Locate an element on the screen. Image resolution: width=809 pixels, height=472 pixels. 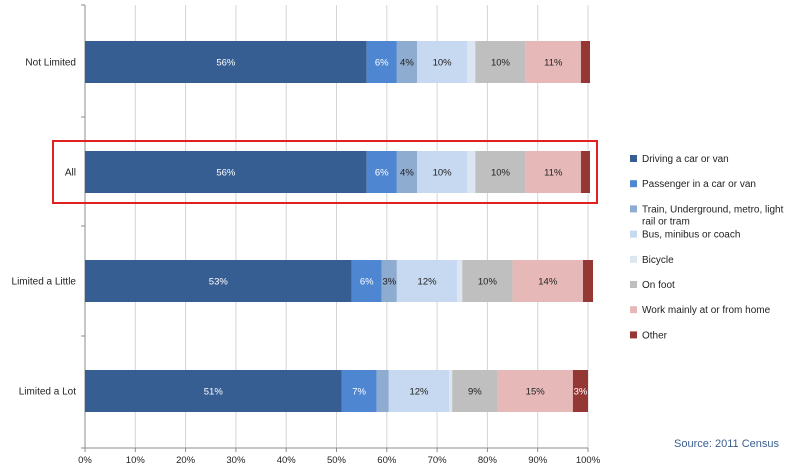
data-label: 7% is located at coordinates (359, 392).